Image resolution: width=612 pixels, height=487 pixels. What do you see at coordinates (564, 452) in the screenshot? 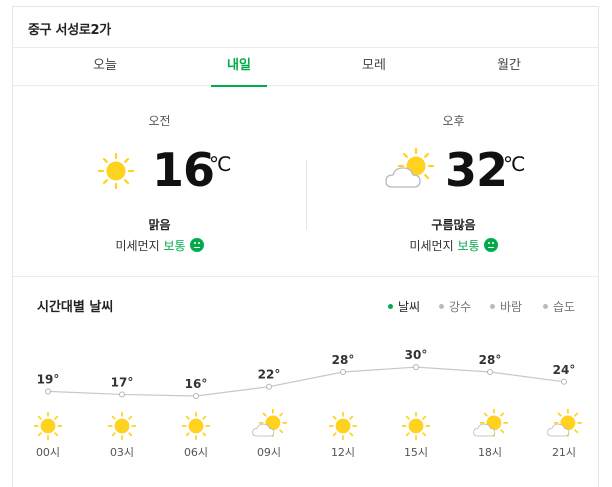
I see `time-label: 21시` at bounding box center [564, 452].